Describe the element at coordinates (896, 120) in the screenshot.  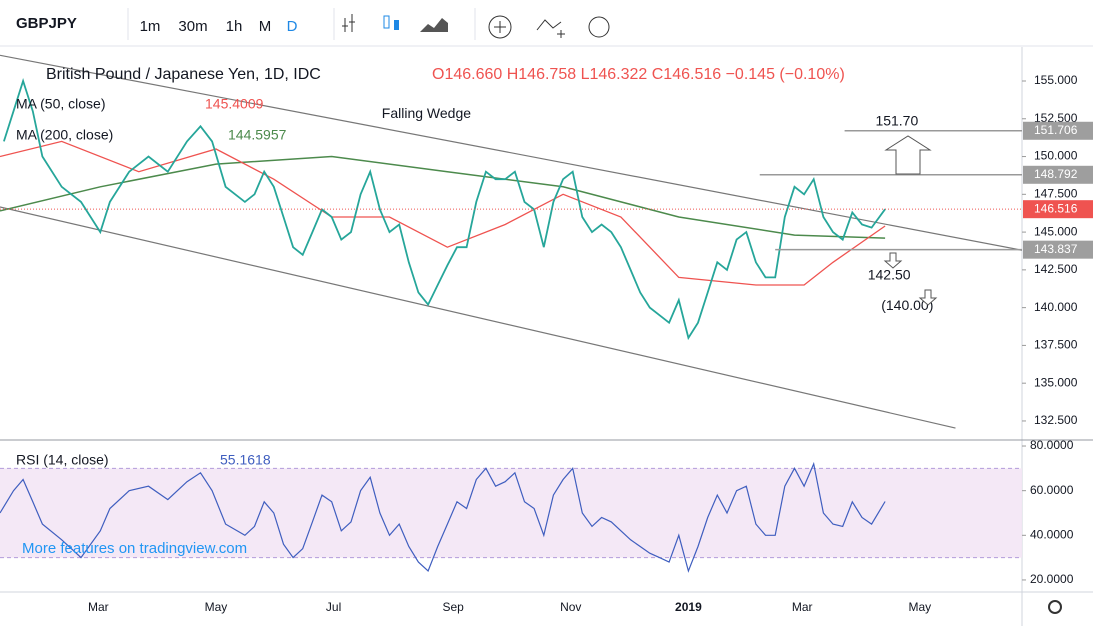
I see `annotation: 151.70` at that location.